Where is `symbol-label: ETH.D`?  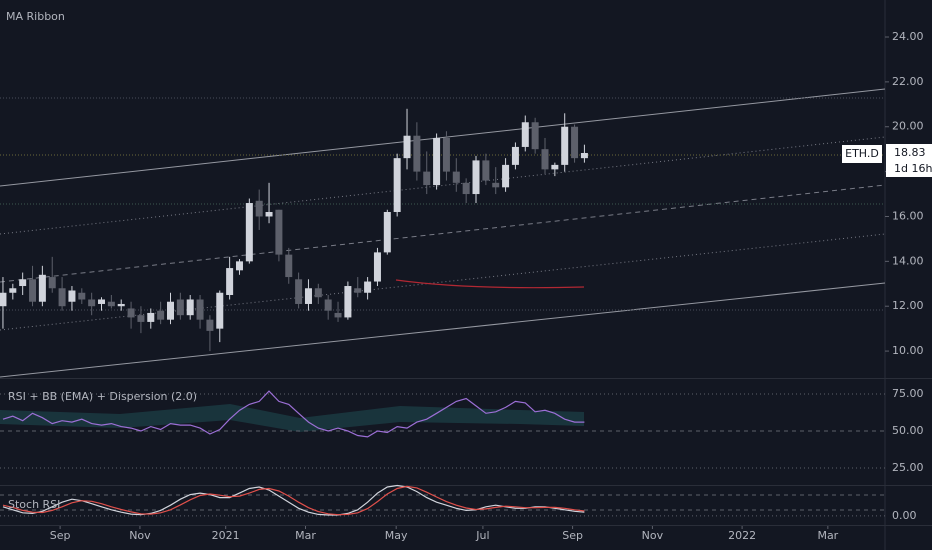
symbol-label: ETH.D is located at coordinates (862, 153).